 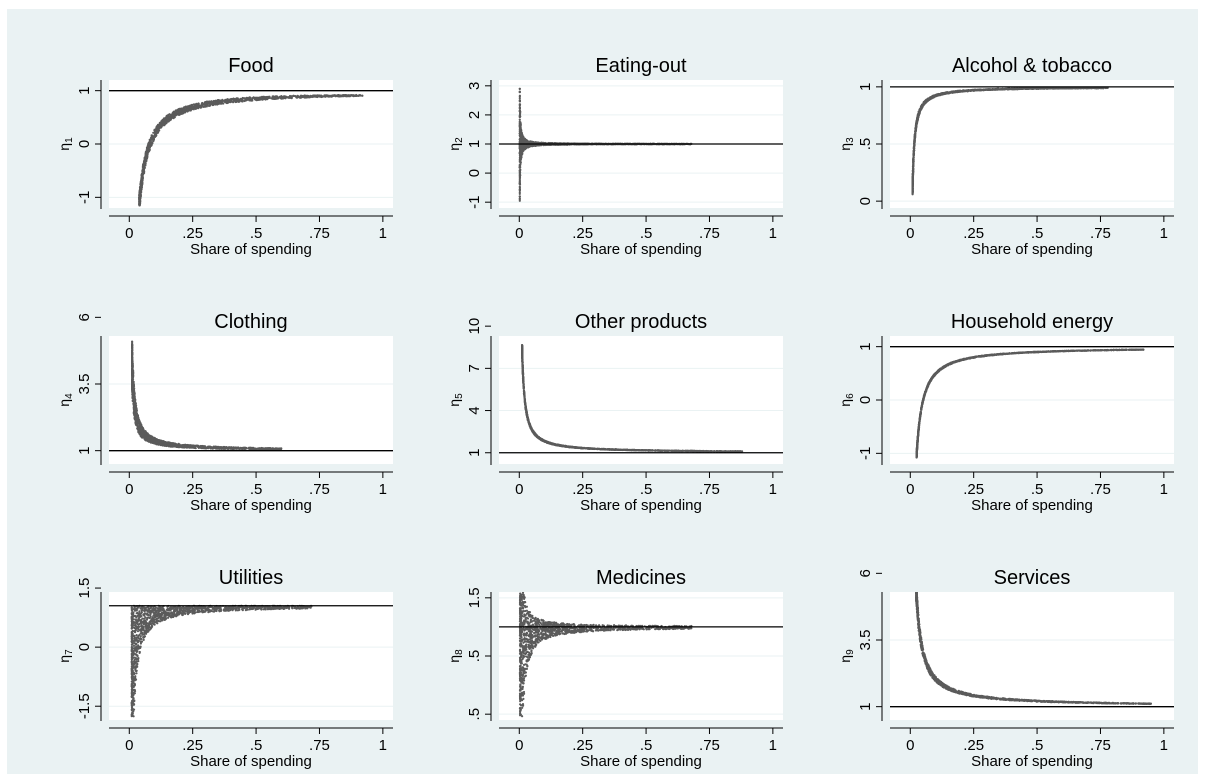 I want to click on y-tick-label: 2, so click(x=474, y=115).